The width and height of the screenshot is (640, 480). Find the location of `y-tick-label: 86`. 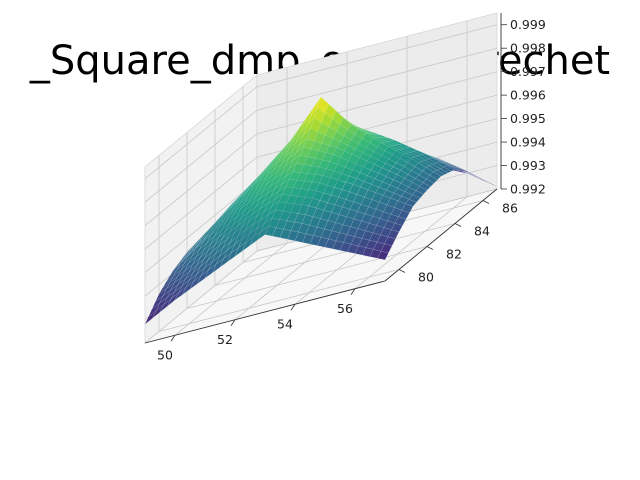

y-tick-label: 86 is located at coordinates (510, 208).